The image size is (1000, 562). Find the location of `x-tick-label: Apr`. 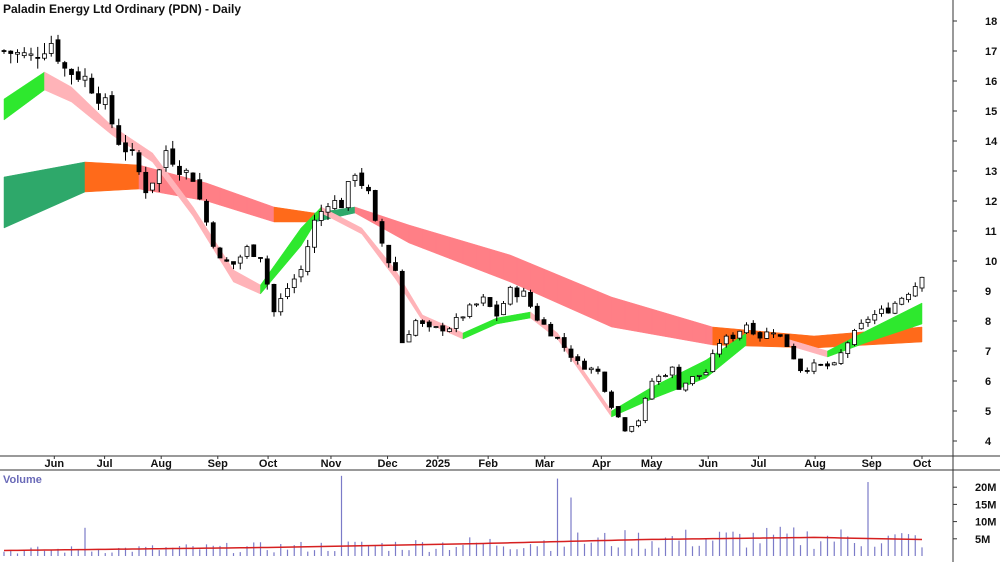

x-tick-label: Apr is located at coordinates (602, 464).